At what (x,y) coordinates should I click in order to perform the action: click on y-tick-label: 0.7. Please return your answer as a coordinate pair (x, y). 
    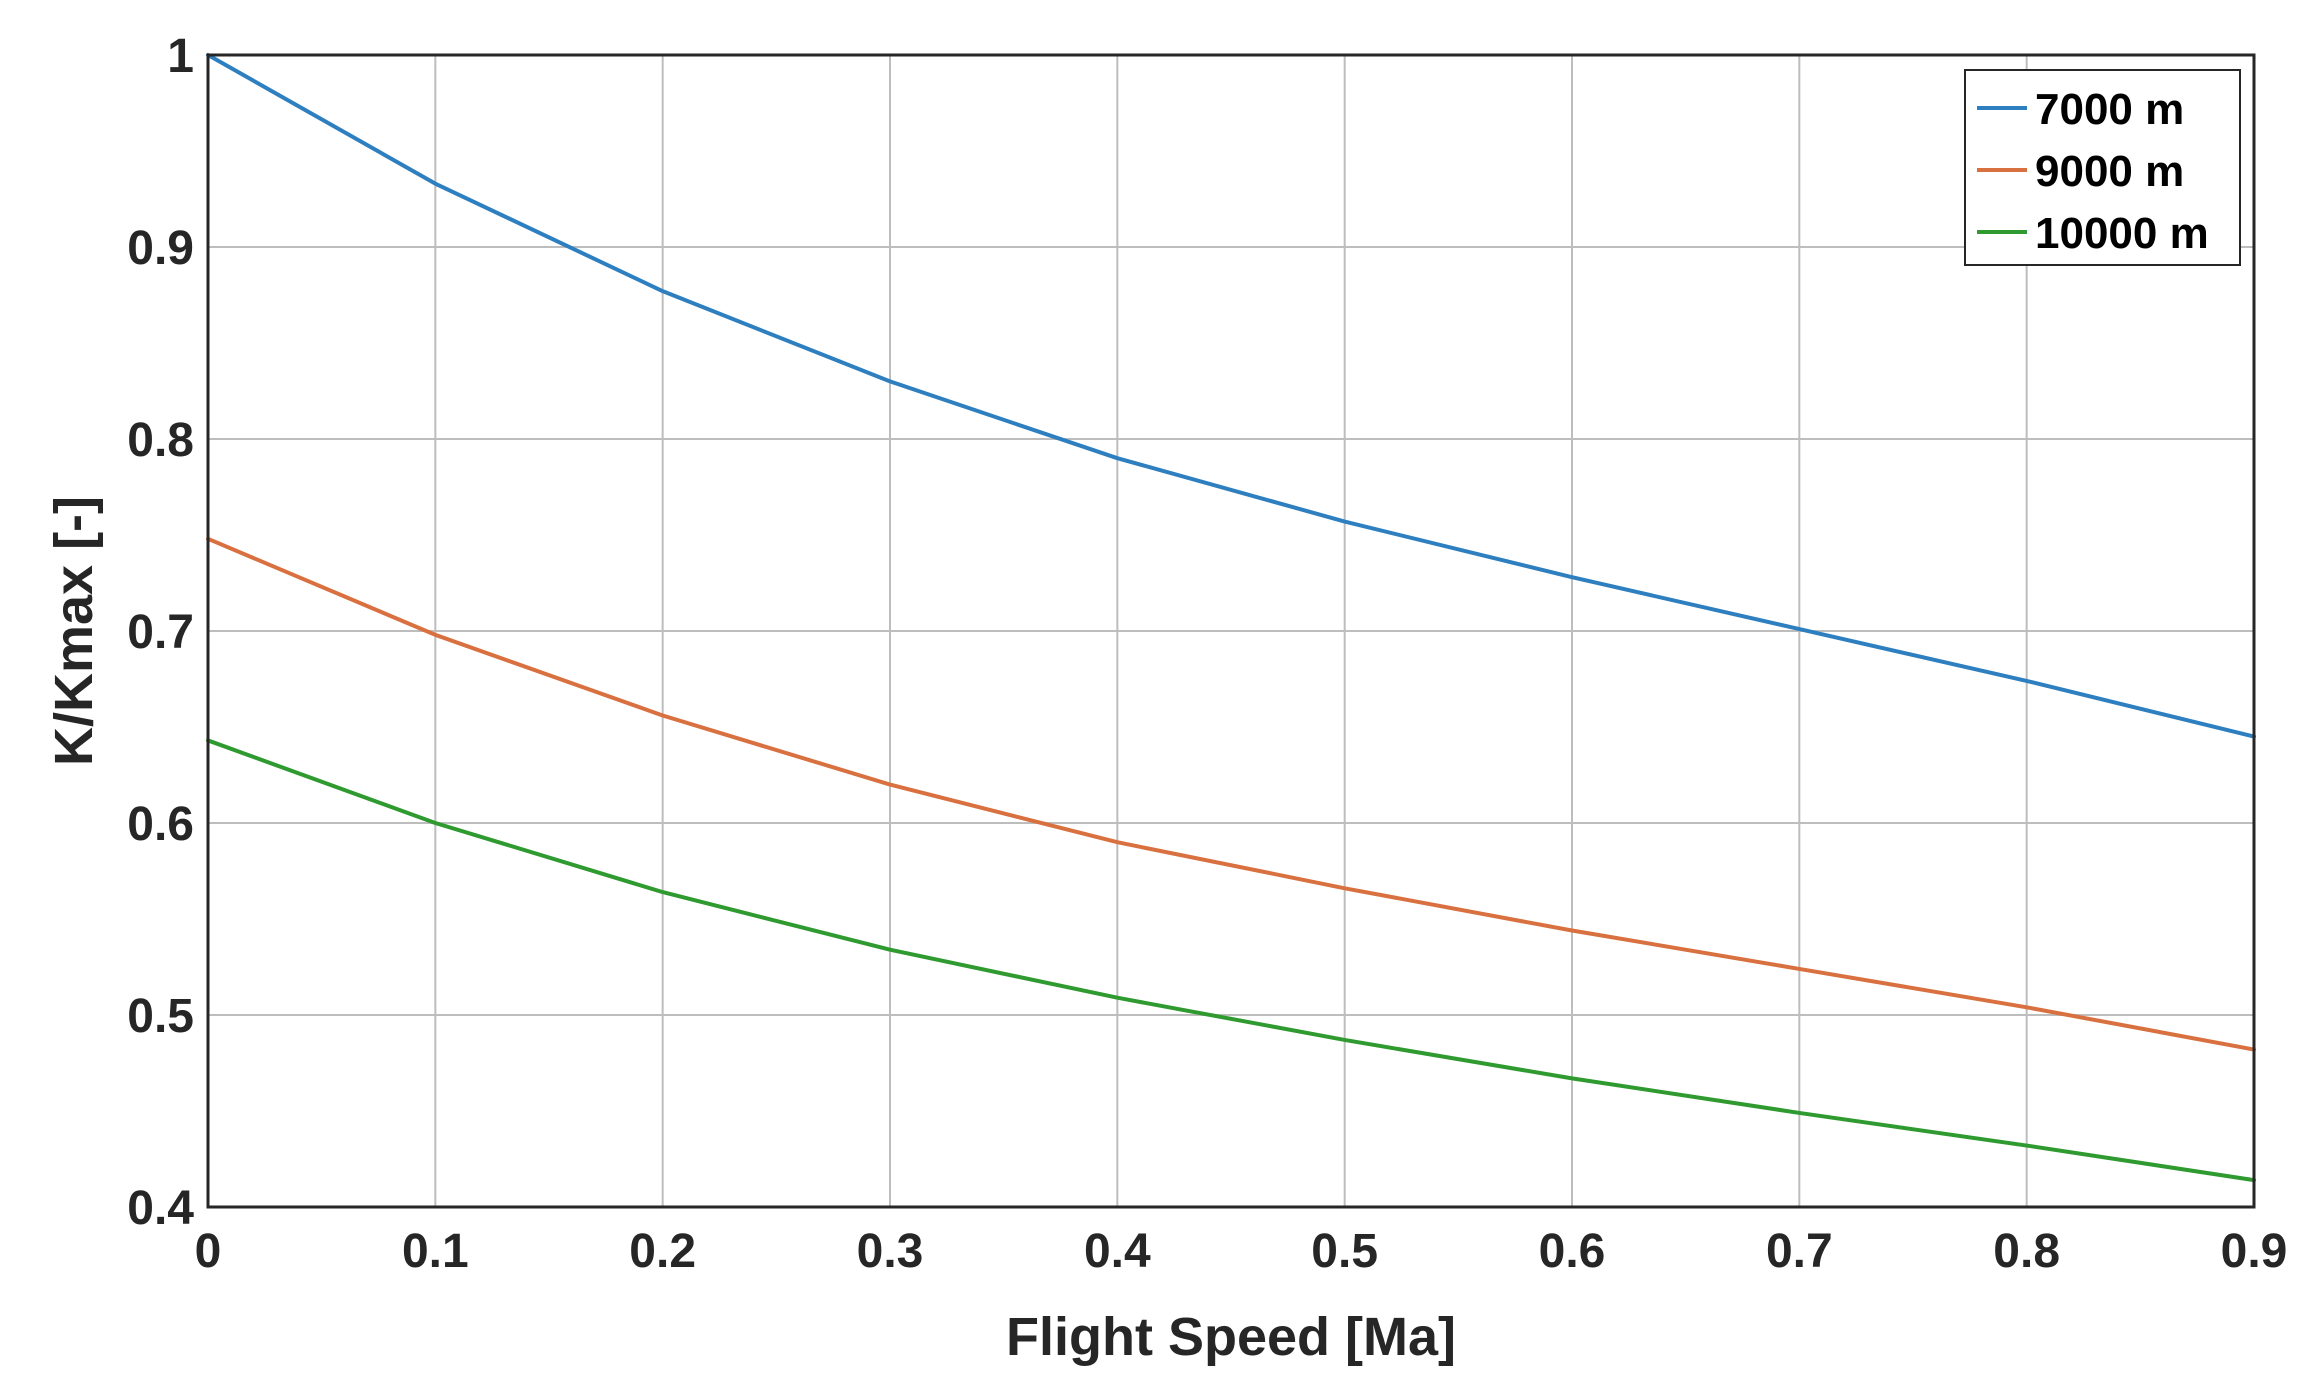
    Looking at the image, I should click on (160, 632).